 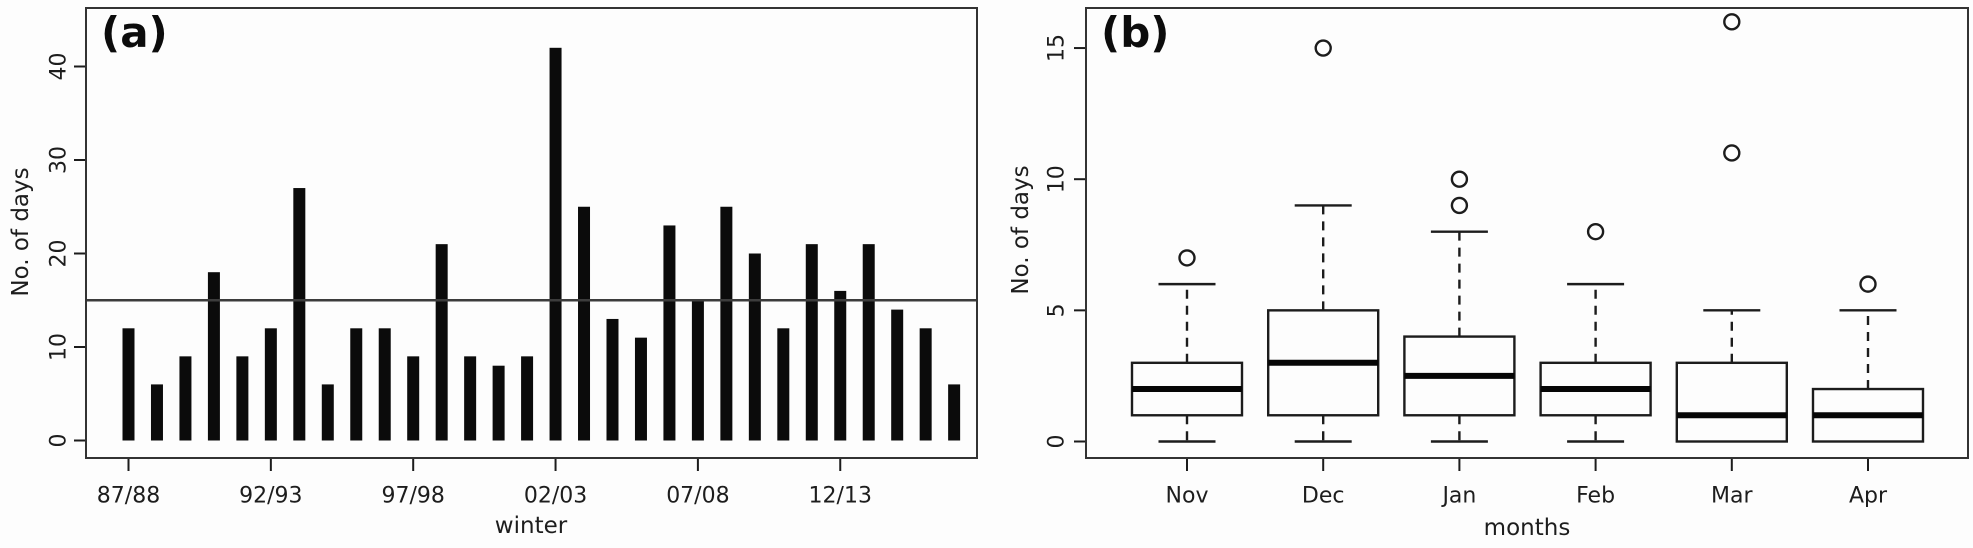 What do you see at coordinates (21, 232) in the screenshot?
I see `y-axis-title-a: No. of days` at bounding box center [21, 232].